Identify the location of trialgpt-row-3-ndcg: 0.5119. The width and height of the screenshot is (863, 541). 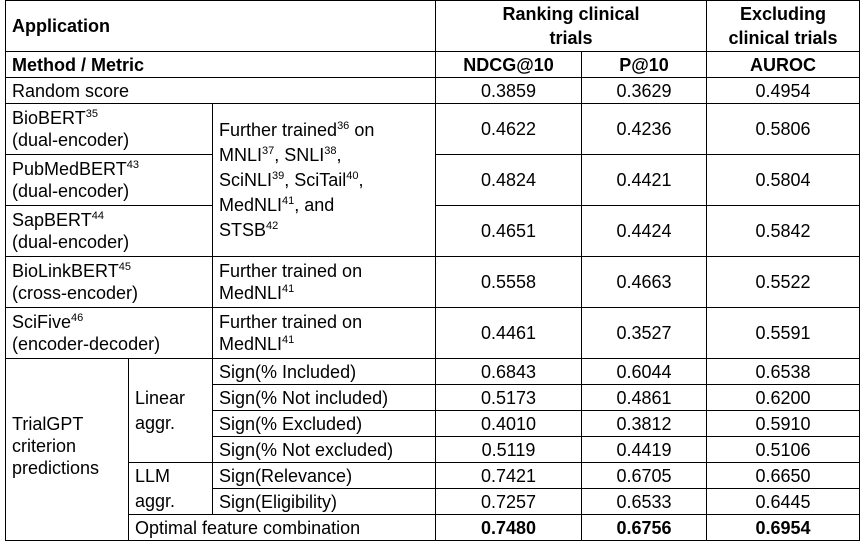
(508, 449).